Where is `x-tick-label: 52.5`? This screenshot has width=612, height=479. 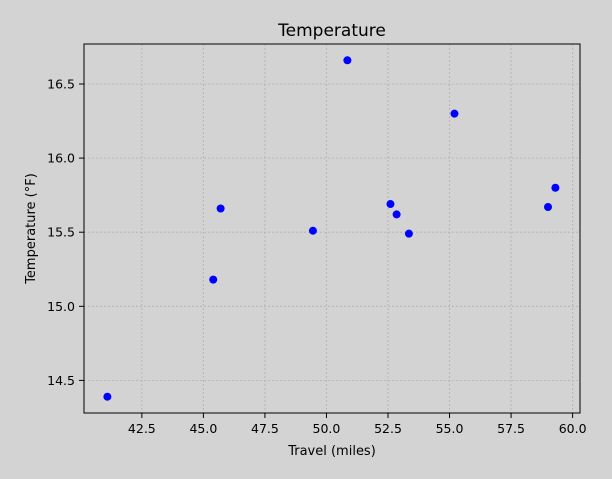
x-tick-label: 52.5 is located at coordinates (388, 428).